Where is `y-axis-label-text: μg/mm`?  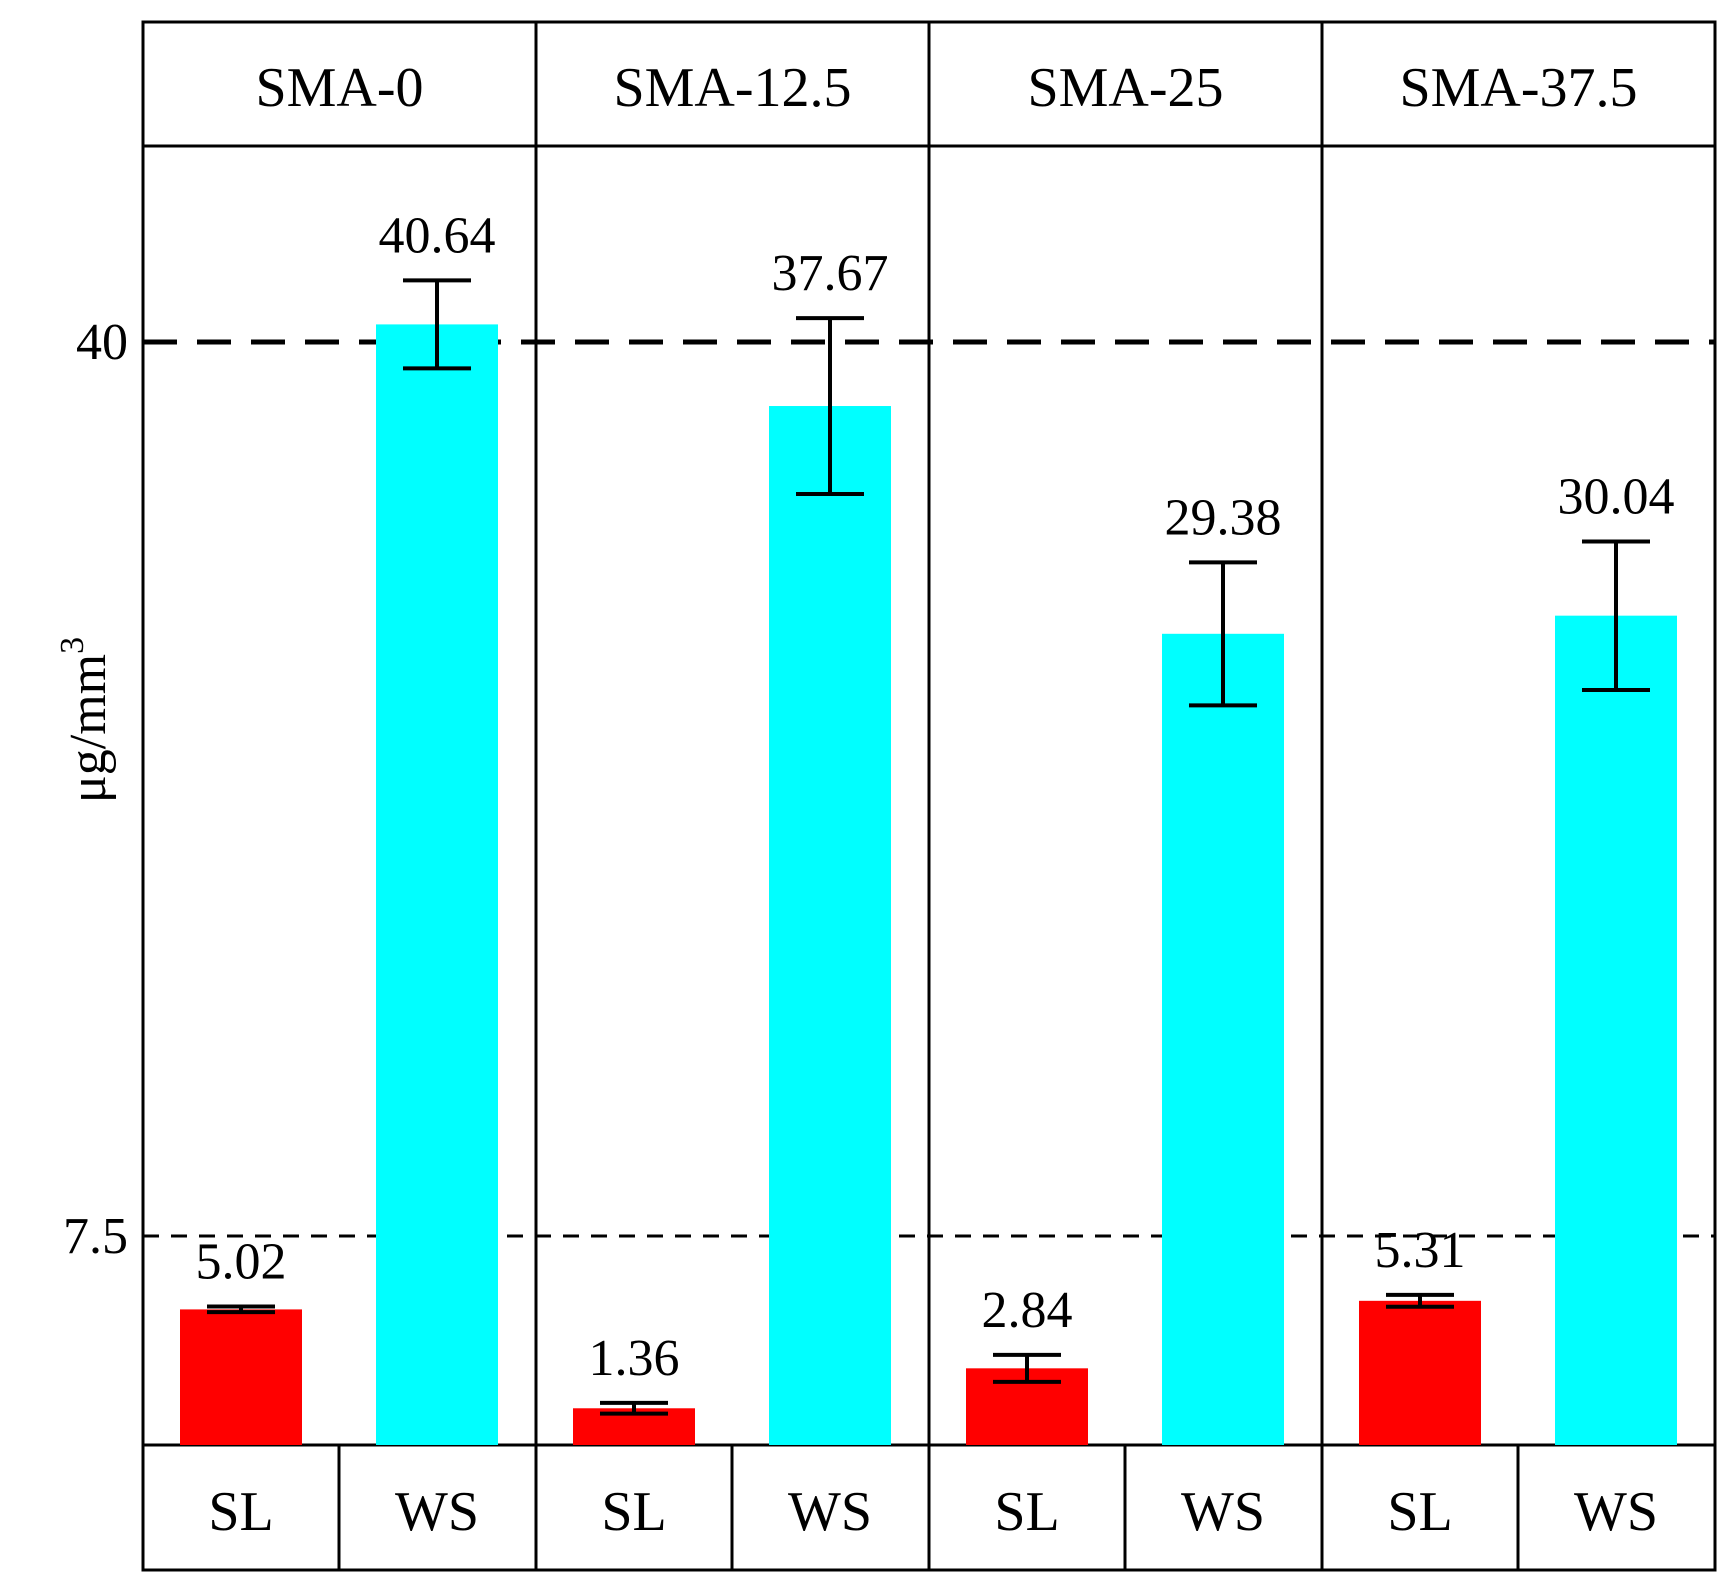
y-axis-label-text: μg/mm is located at coordinates (88, 728).